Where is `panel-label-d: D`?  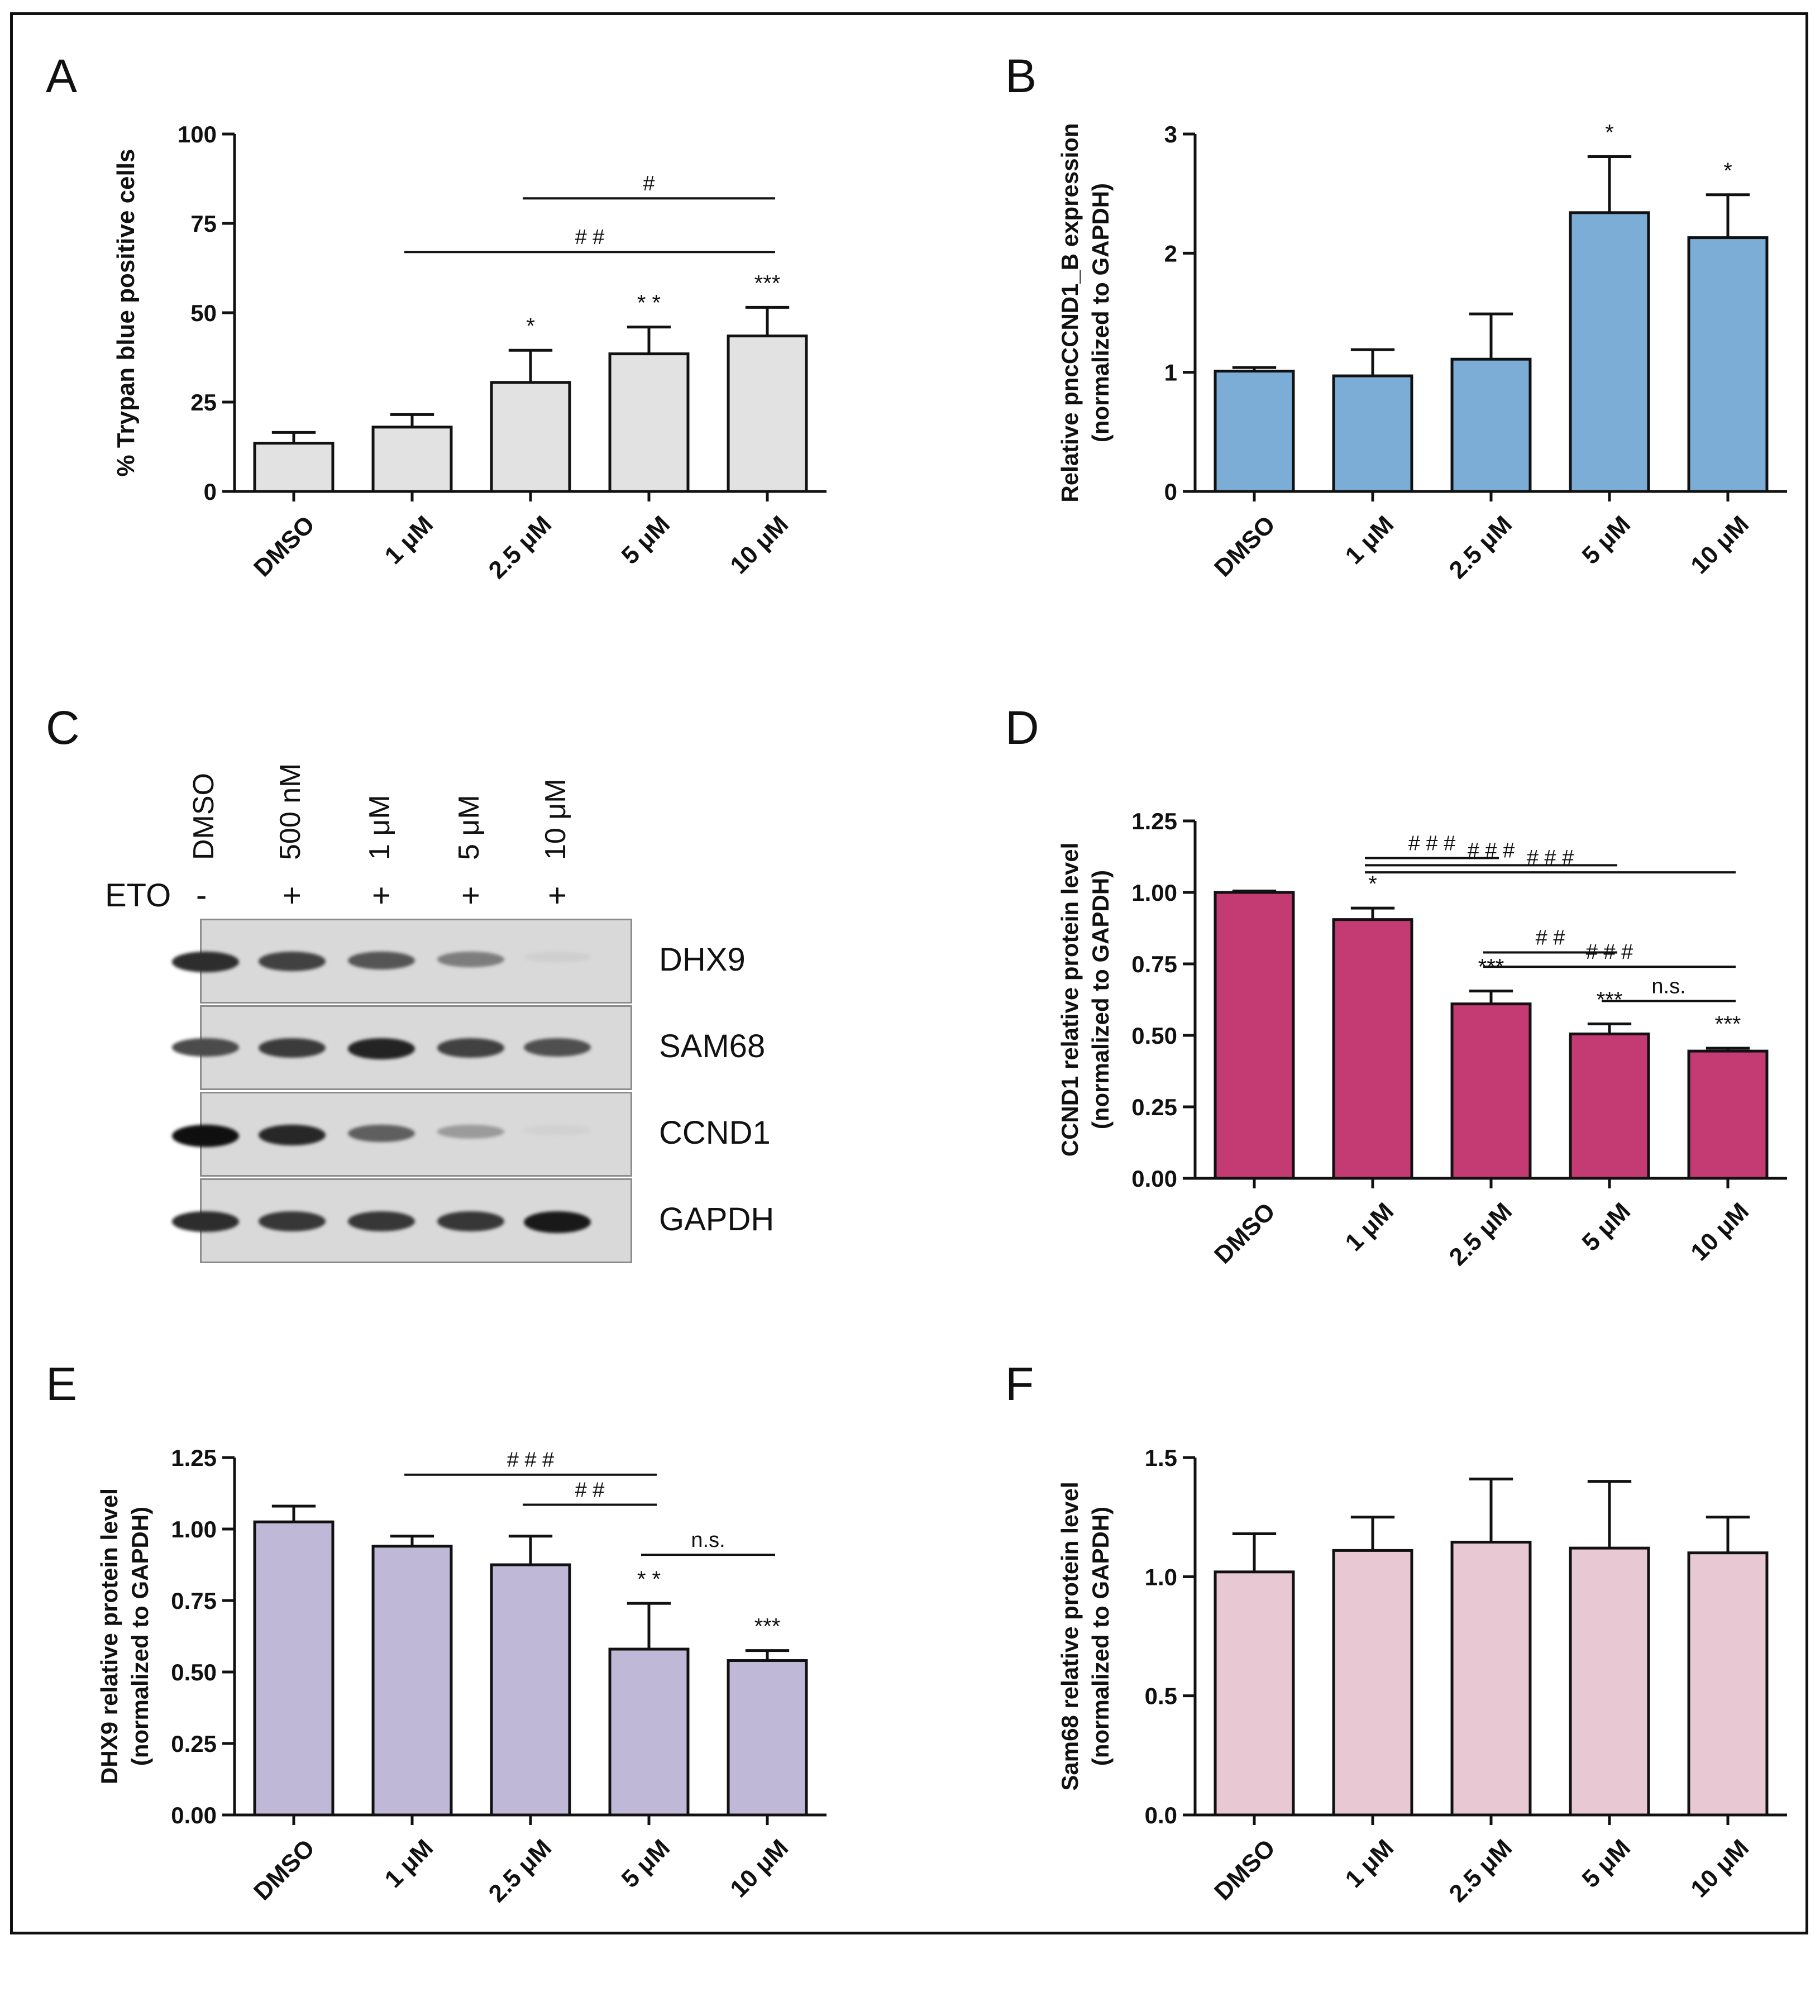
panel-label-d: D is located at coordinates (1022, 728).